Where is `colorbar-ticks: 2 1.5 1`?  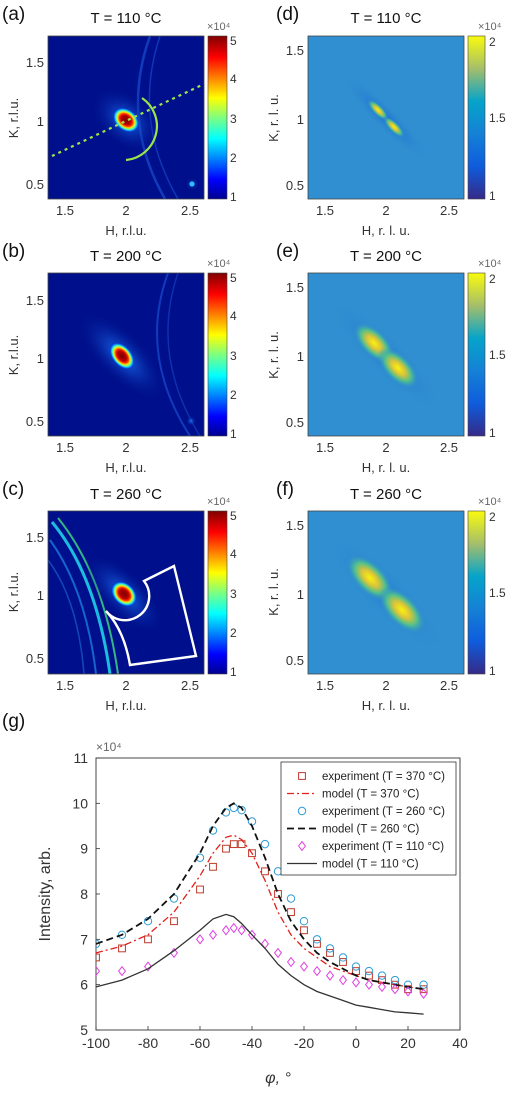
colorbar-ticks: 2 1.5 1 is located at coordinates (497, 356).